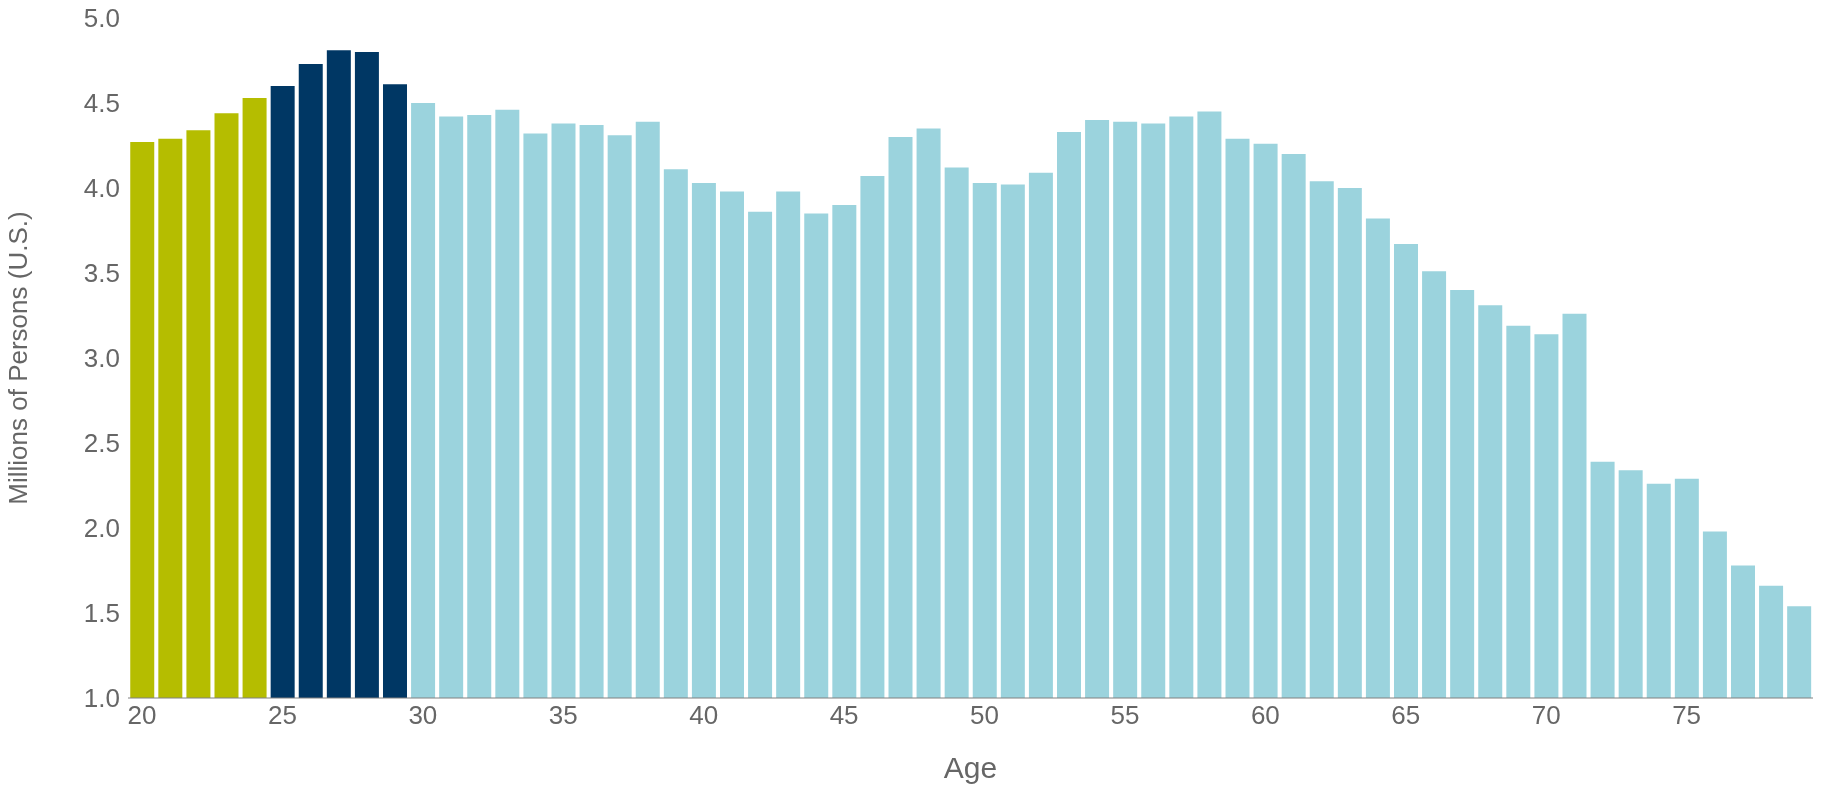  I want to click on y-tick-label: 4.5, so click(101, 103).